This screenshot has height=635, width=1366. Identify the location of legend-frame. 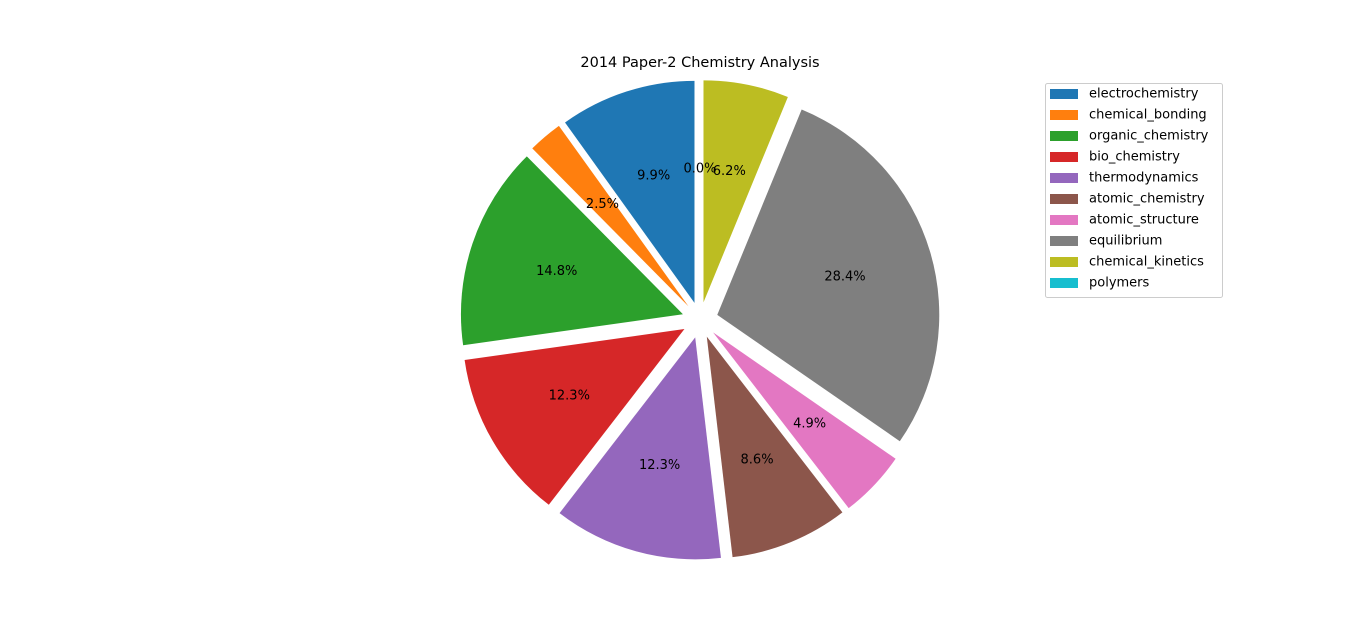
(1134, 190).